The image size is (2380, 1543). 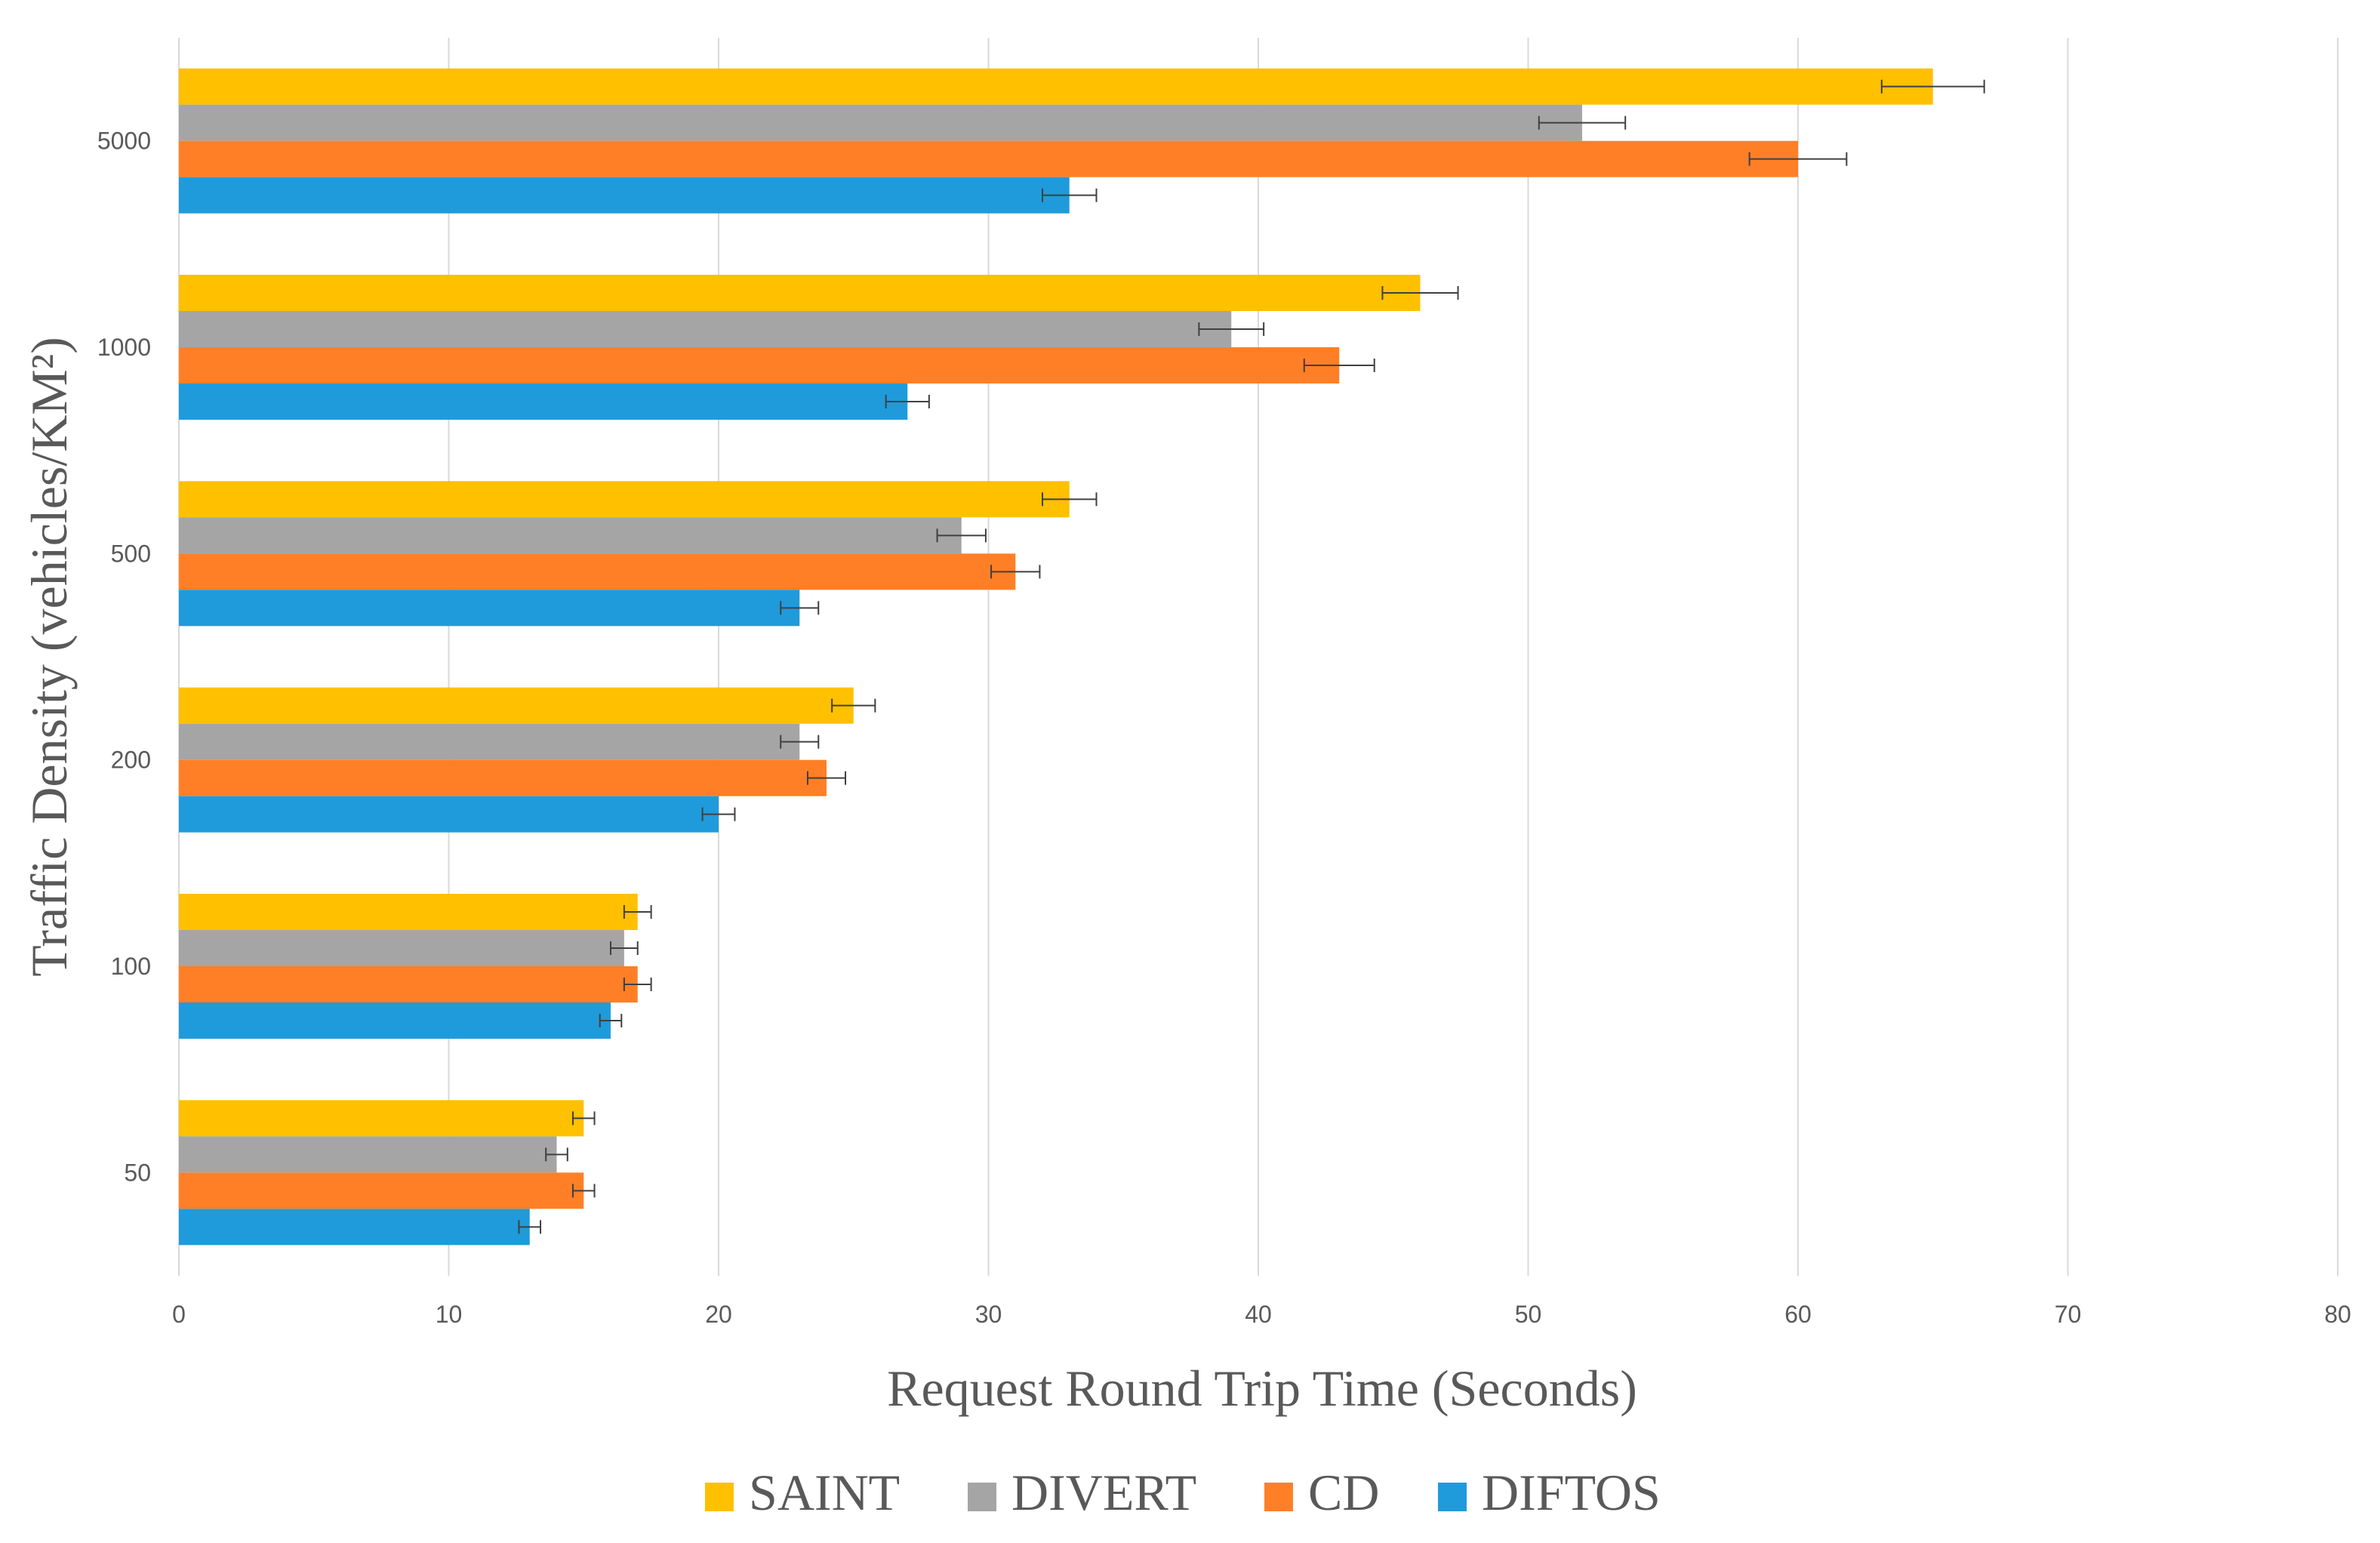 I want to click on x-tick-label-30: 30, so click(x=988, y=1314).